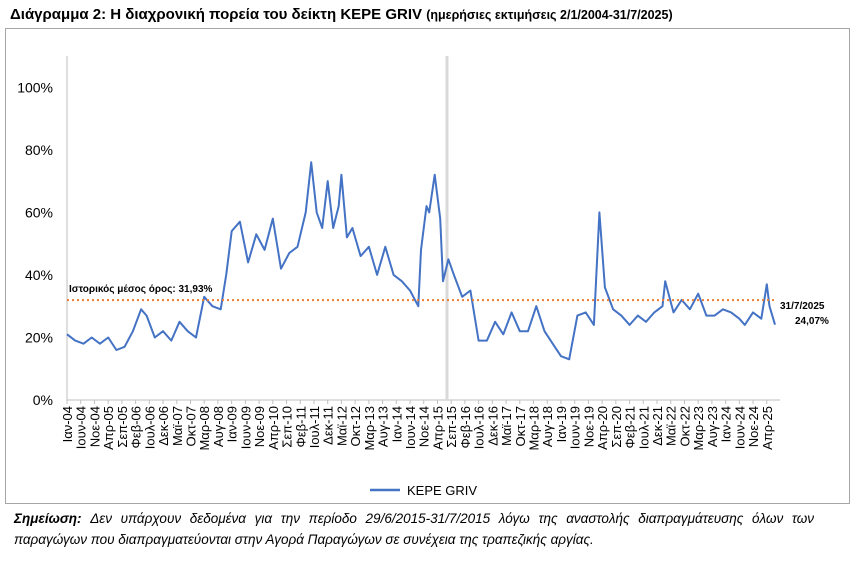 This screenshot has height=574, width=855. What do you see at coordinates (657, 426) in the screenshot?
I see `x-tick-label: Δεκ-21` at bounding box center [657, 426].